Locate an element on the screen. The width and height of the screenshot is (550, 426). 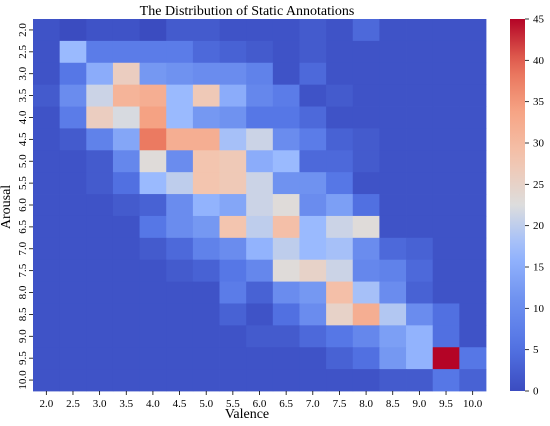
colorbar-tick-label: 35 is located at coordinates (539, 102).